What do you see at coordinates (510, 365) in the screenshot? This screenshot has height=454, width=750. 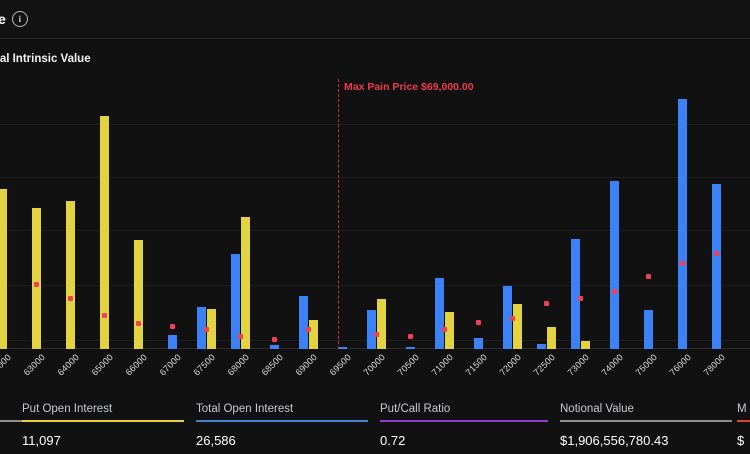 I see `x-axis-tick-label: 72000` at bounding box center [510, 365].